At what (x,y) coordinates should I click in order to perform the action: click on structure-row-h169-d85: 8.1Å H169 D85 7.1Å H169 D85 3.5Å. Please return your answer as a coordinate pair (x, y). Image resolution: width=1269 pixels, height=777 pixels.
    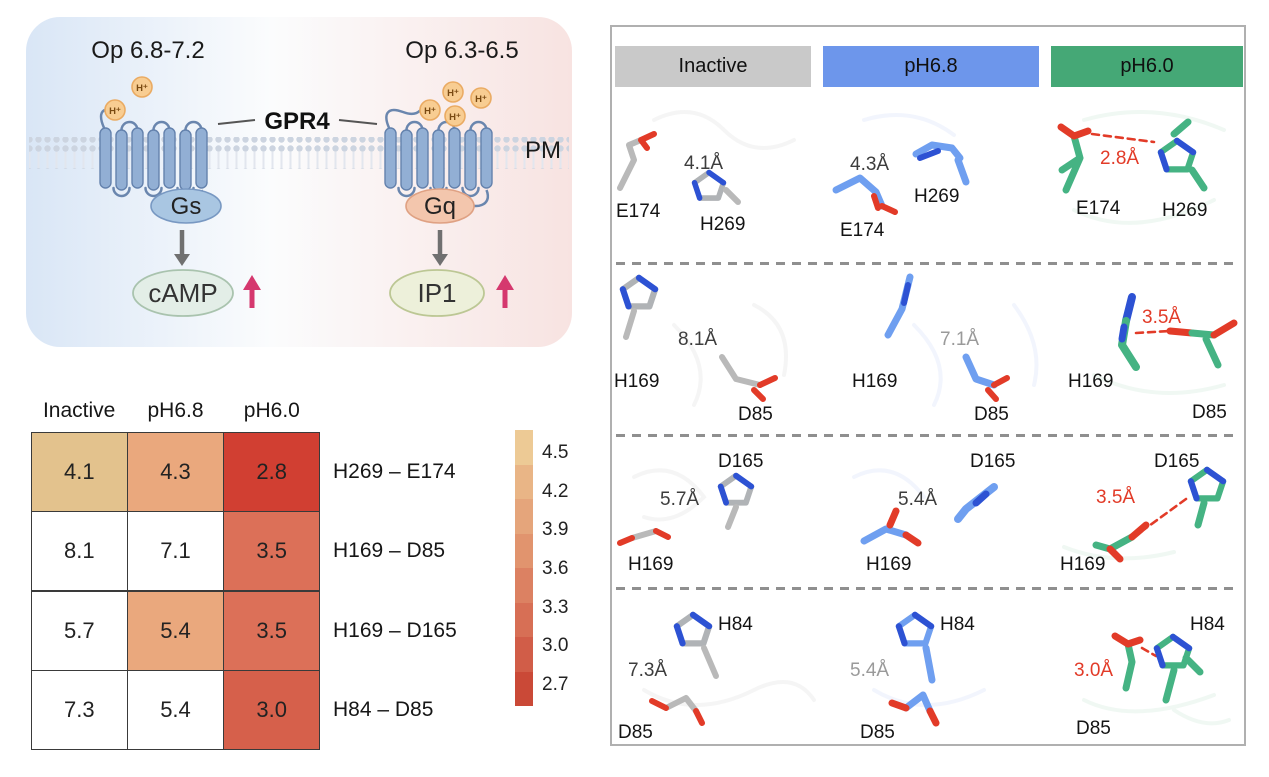
    Looking at the image, I should click on (926, 349).